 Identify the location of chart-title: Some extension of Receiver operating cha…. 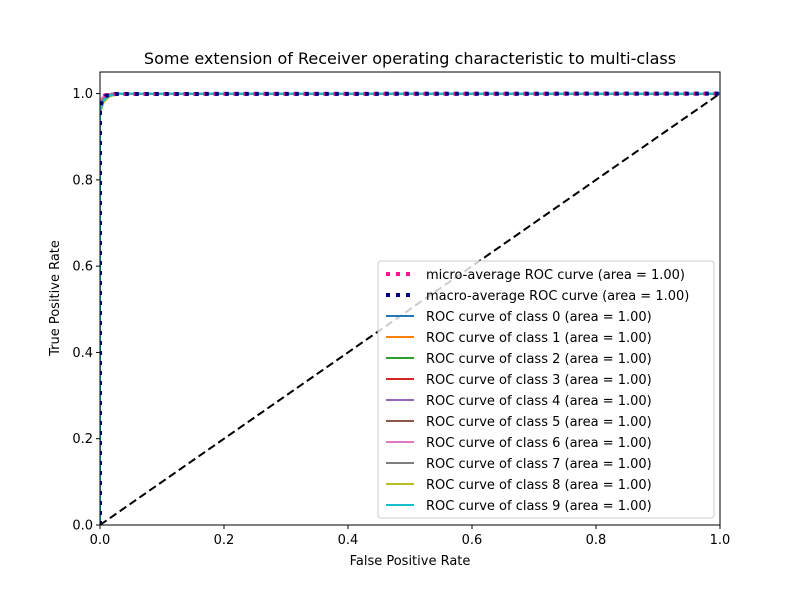
(410, 58).